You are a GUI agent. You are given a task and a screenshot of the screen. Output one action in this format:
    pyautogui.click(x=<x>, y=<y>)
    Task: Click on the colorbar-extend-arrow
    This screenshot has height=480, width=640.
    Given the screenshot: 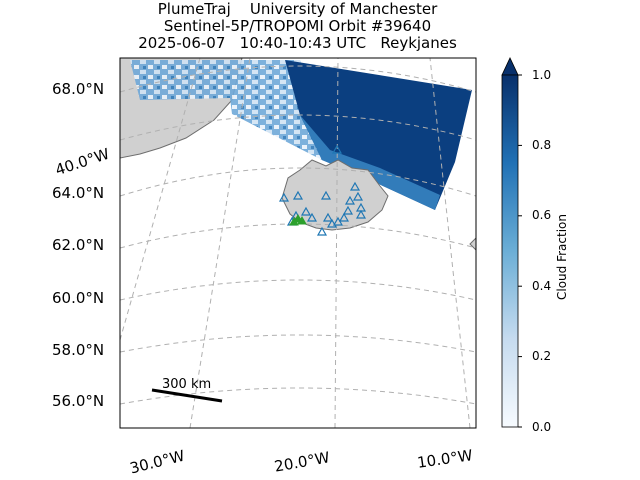 What is the action you would take?
    pyautogui.click(x=510, y=66)
    